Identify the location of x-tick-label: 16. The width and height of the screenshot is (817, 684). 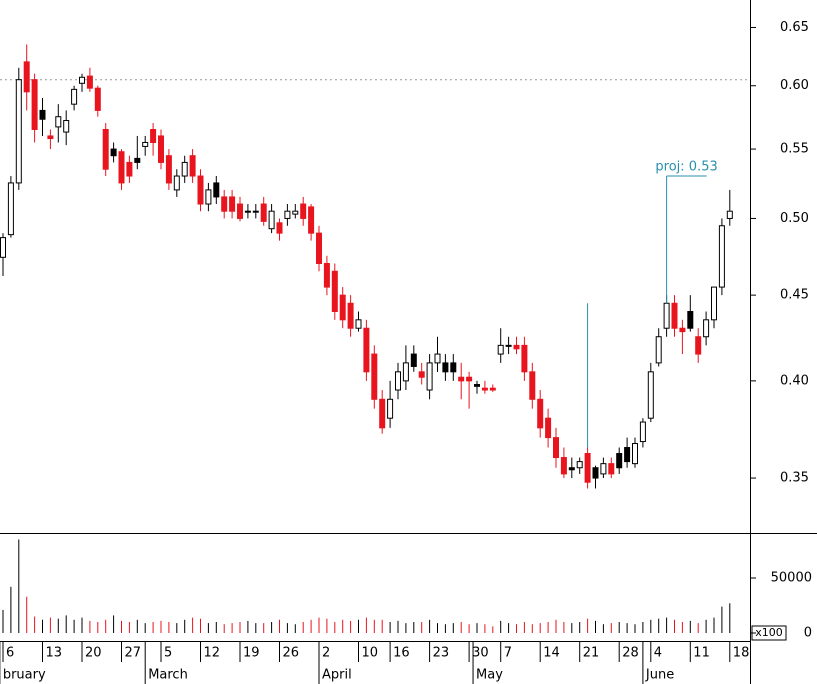
(401, 653).